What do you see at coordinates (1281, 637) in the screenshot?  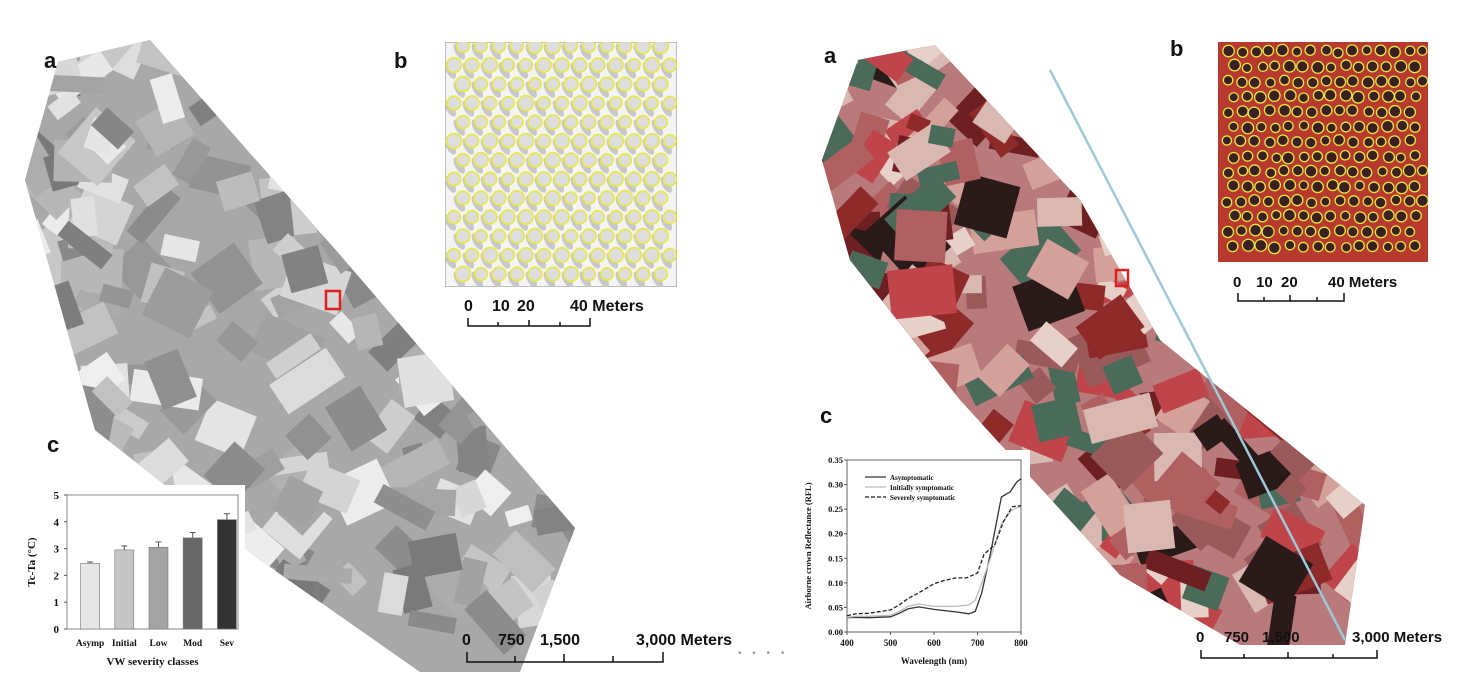 I see `scale-tick: 1,500` at bounding box center [1281, 637].